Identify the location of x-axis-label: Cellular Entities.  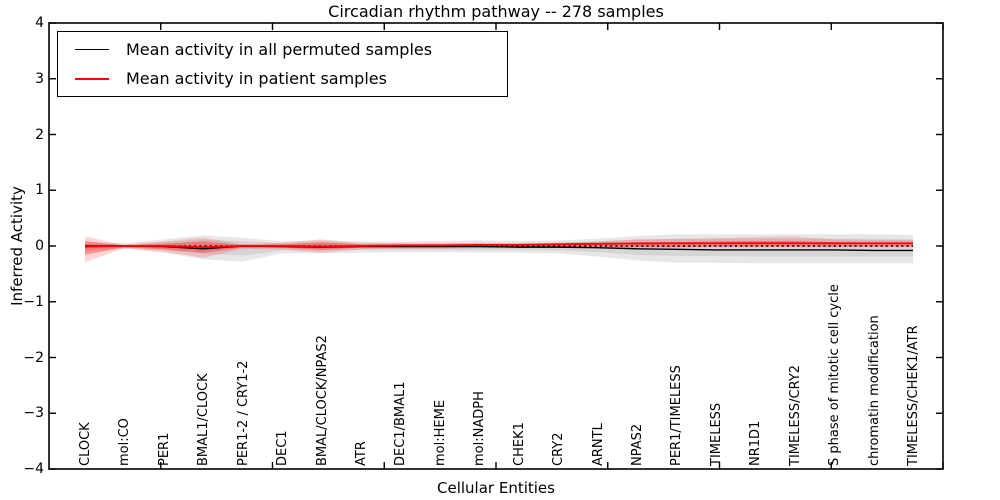
(496, 488).